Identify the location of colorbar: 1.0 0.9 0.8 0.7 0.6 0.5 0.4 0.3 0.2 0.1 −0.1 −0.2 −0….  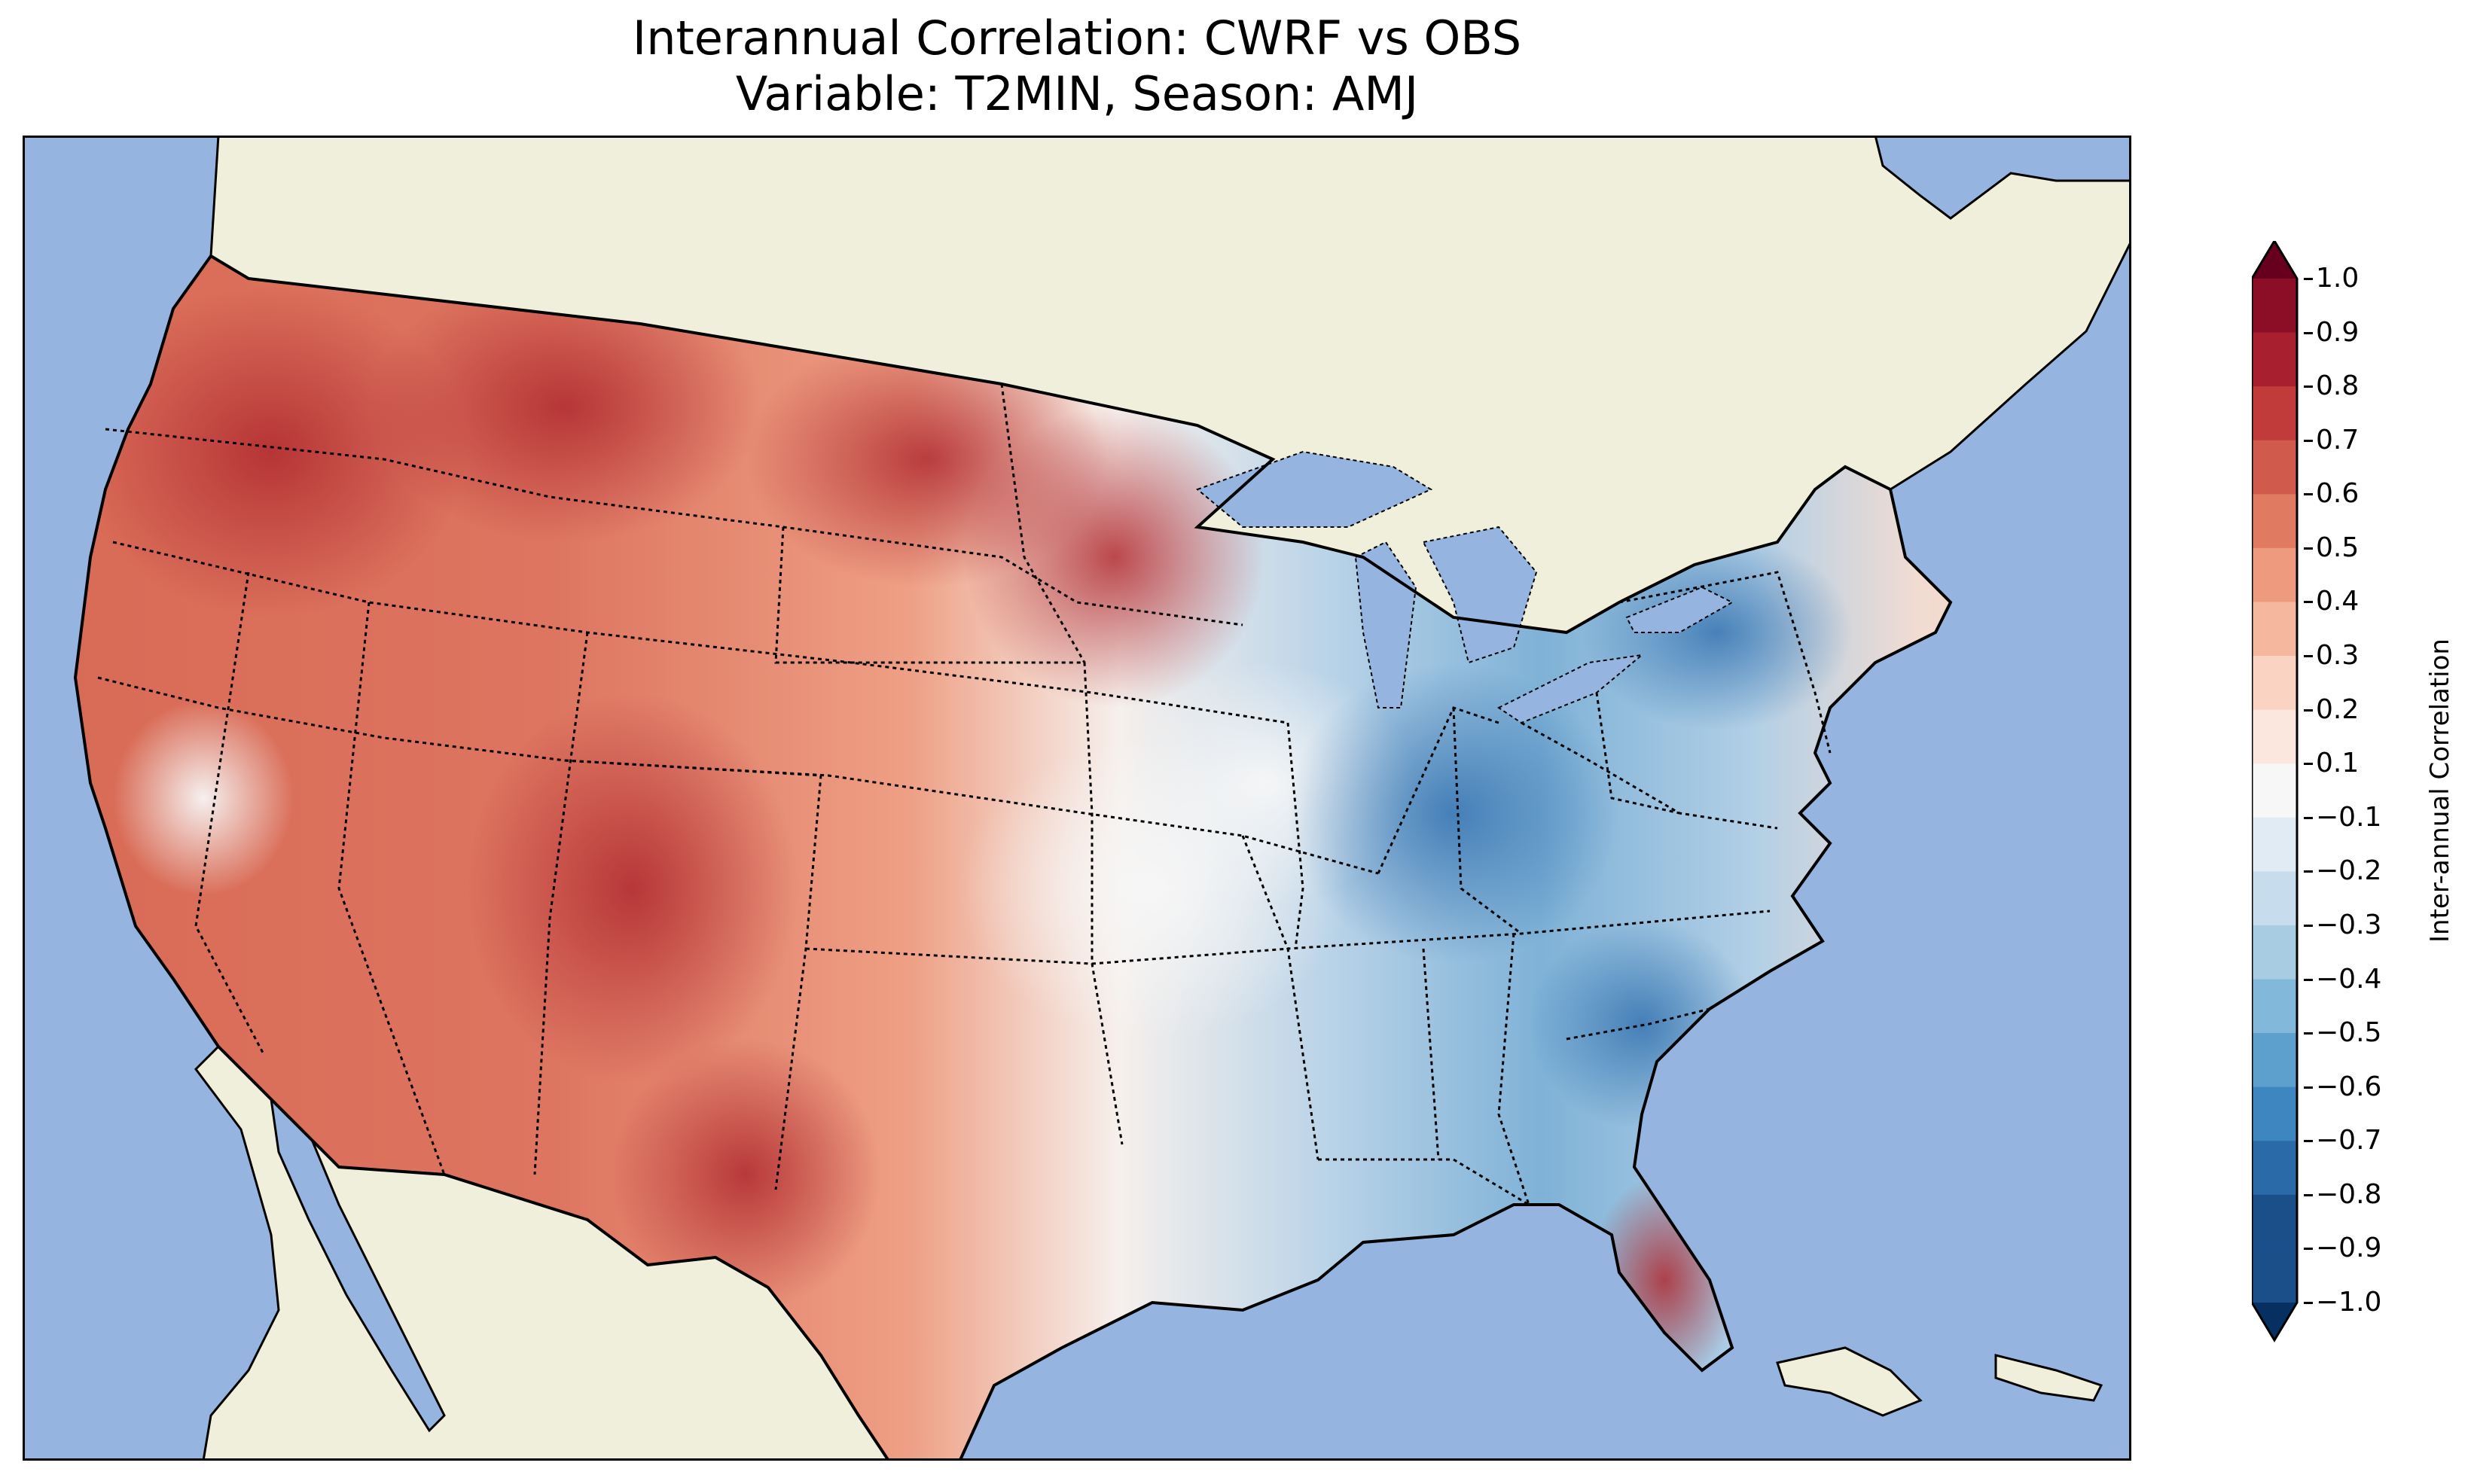
(2363, 805).